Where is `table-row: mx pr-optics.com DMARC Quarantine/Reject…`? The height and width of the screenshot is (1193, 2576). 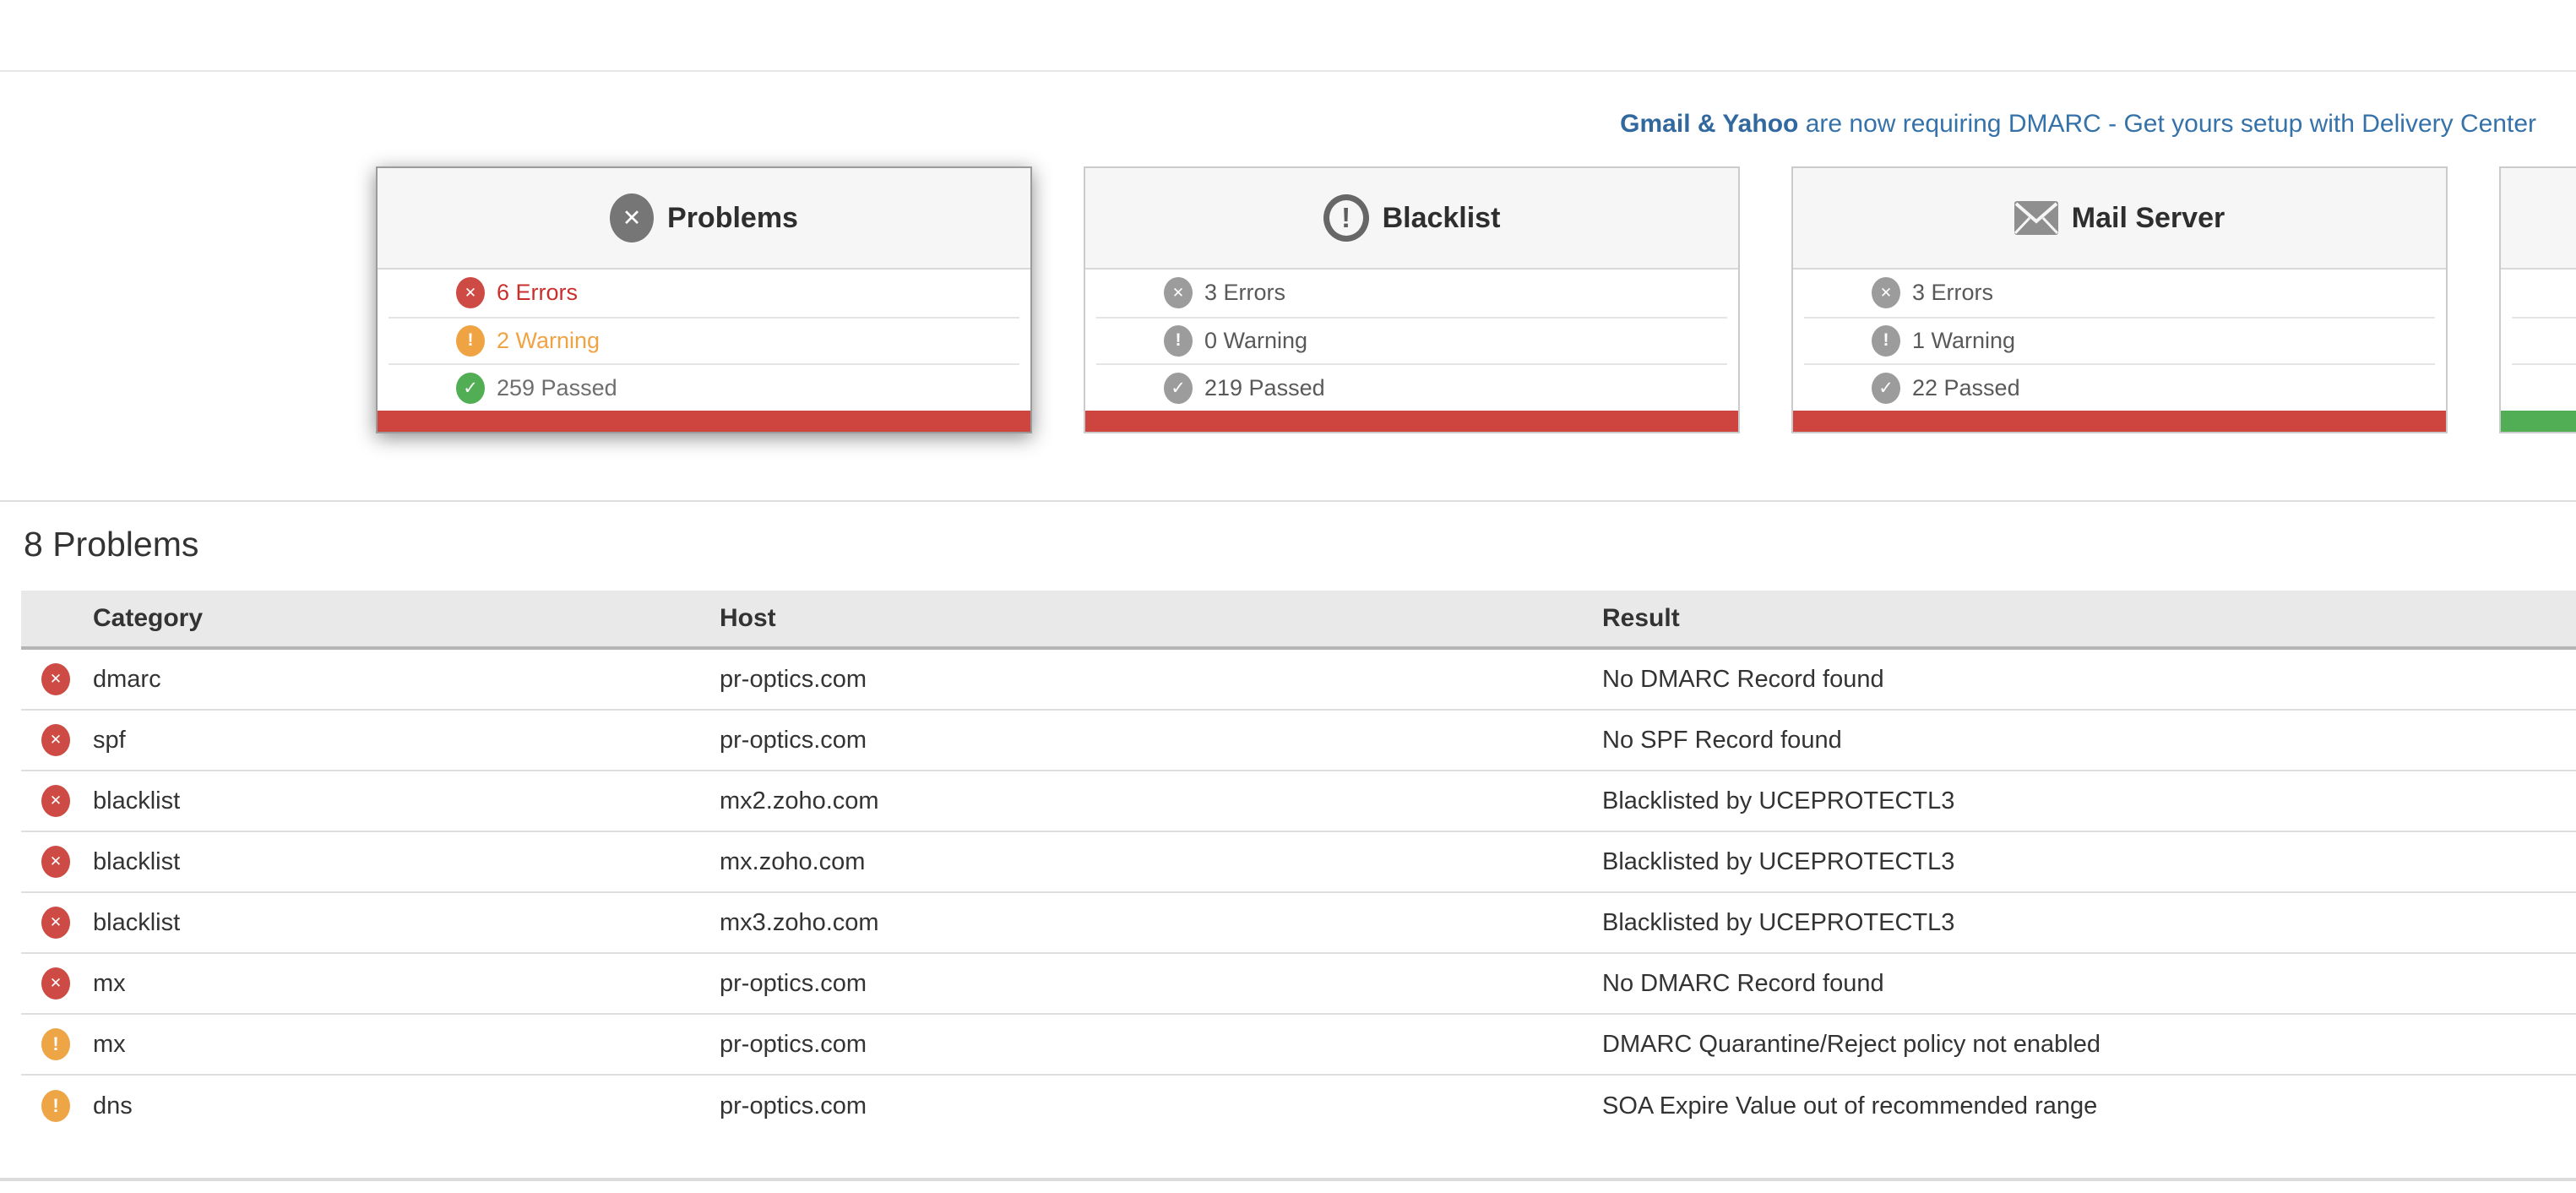 table-row: mx pr-optics.com DMARC Quarantine/Reject… is located at coordinates (1298, 1045).